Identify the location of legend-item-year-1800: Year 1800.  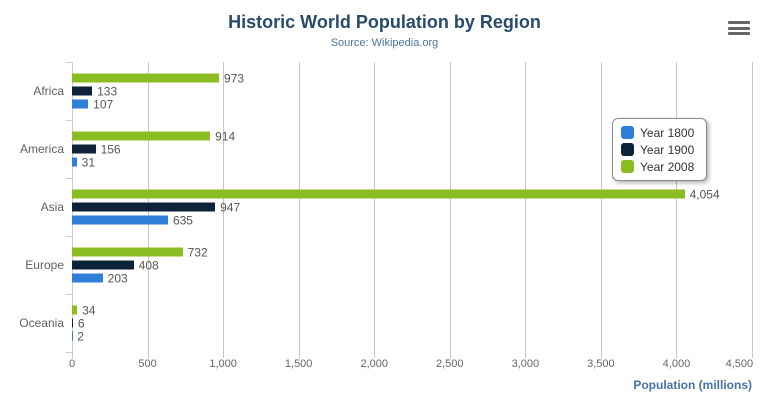
(657, 132).